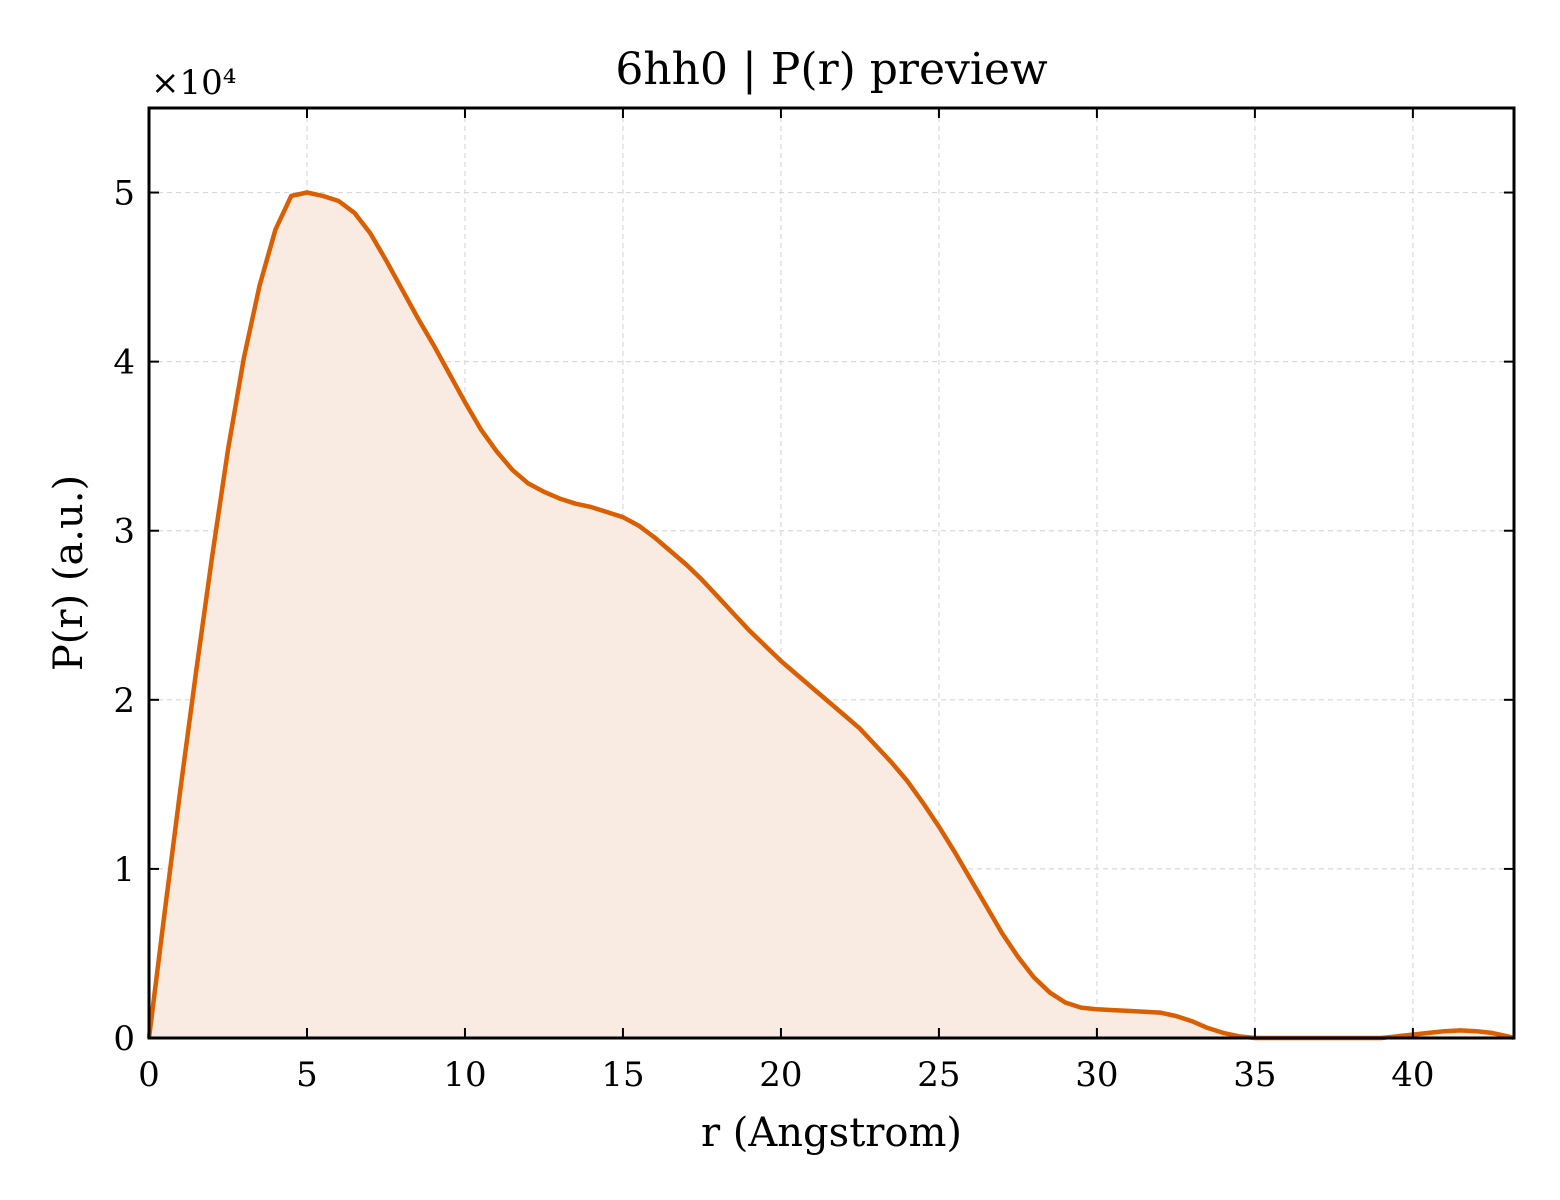 The image size is (1560, 1200). I want to click on x-axis-label: r (Angstrom), so click(831, 1133).